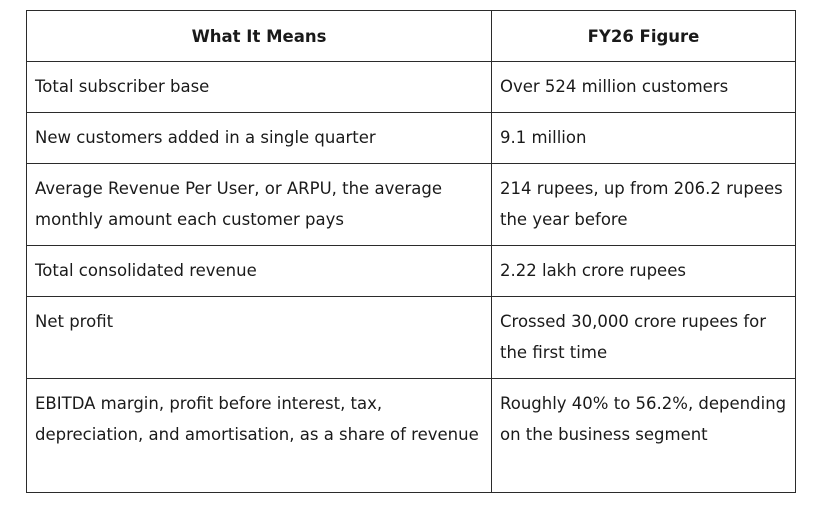 The image size is (830, 507). I want to click on metric-value: Over 524 million customers, so click(643, 87).